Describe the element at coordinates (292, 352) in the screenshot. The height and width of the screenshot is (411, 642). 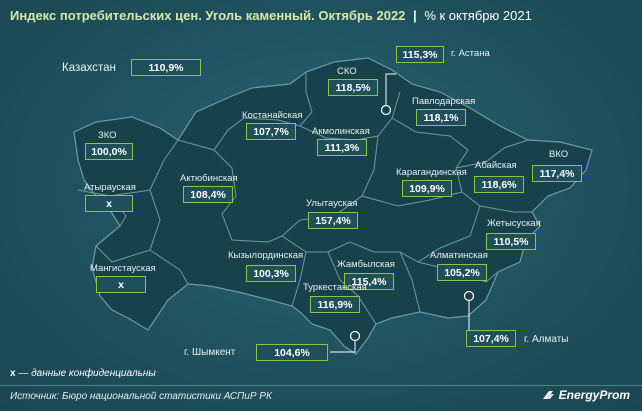
I see `region-value-shymkent: 104,6%` at that location.